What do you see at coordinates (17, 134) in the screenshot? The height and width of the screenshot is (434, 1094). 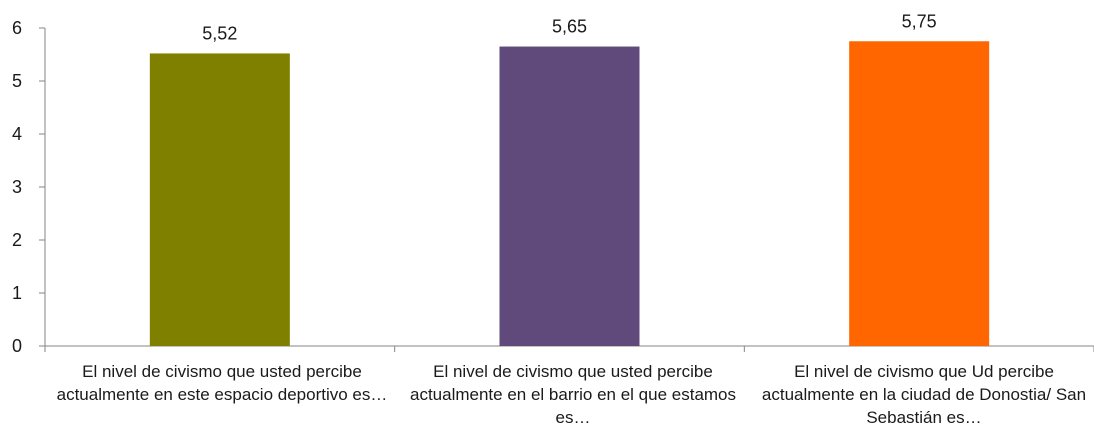 I see `y-tick-label: 4` at bounding box center [17, 134].